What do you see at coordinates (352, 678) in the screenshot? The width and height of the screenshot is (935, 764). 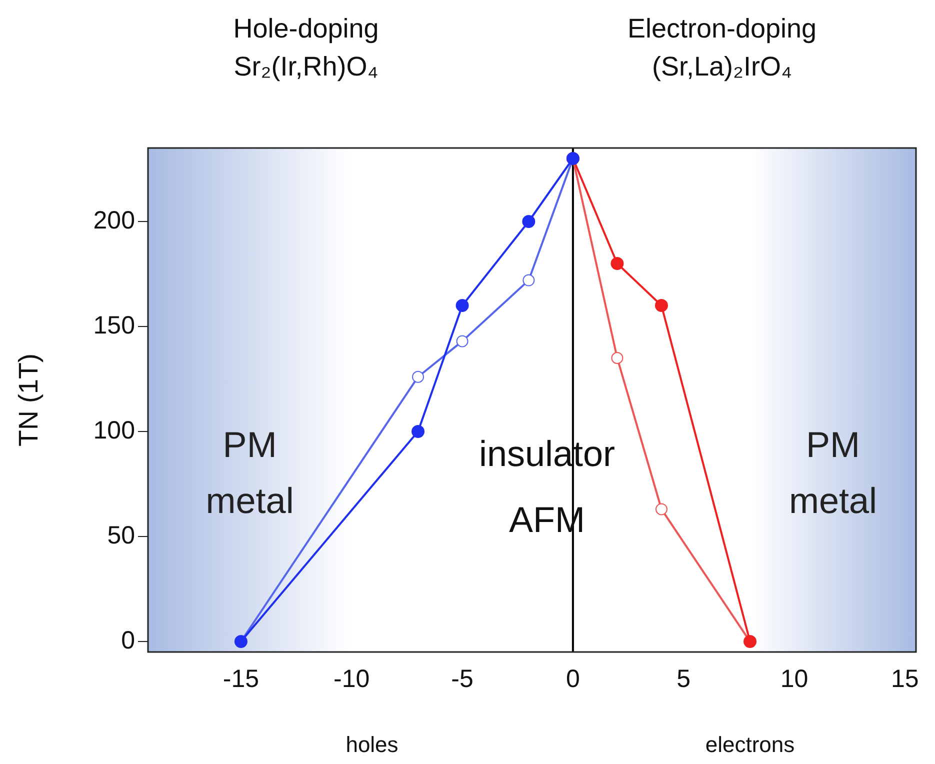 I see `x-tick-label: -10` at bounding box center [352, 678].